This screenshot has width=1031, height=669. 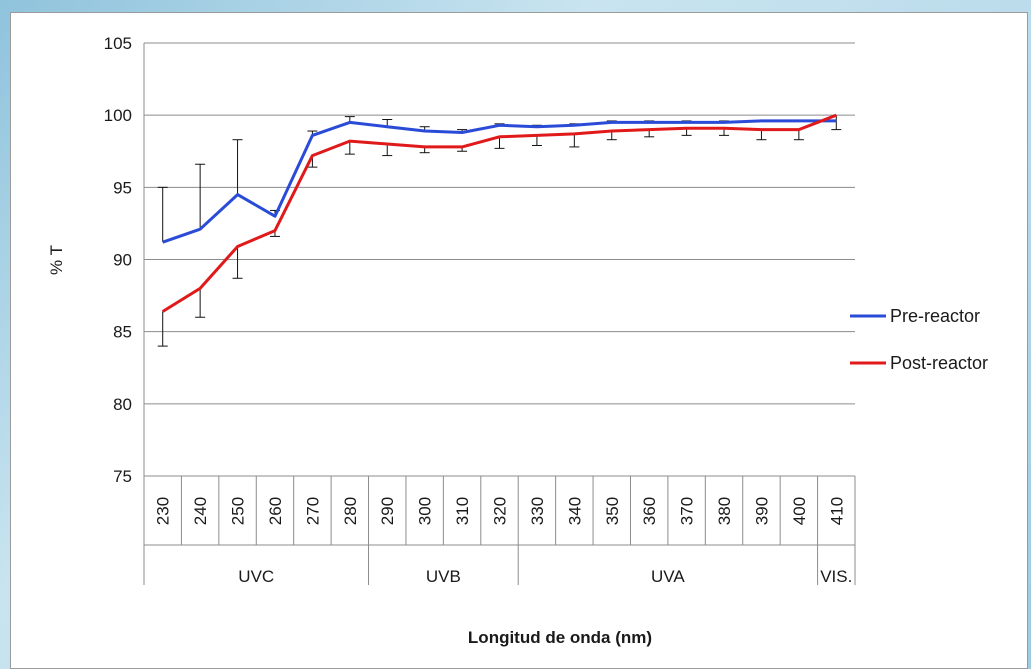 What do you see at coordinates (612, 511) in the screenshot?
I see `x-tick-label-350: 350` at bounding box center [612, 511].